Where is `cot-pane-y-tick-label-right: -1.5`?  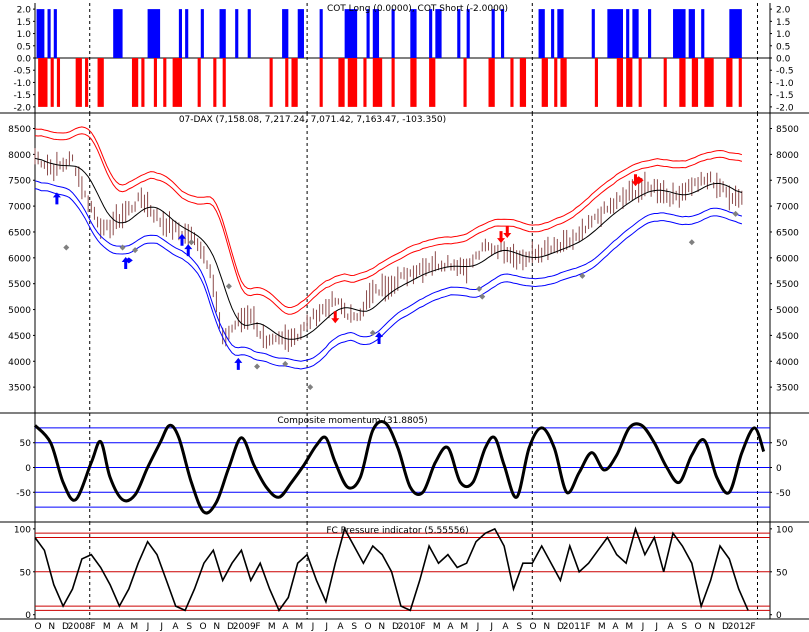
cot-pane-y-tick-label-right: -1.5 is located at coordinates (785, 96).